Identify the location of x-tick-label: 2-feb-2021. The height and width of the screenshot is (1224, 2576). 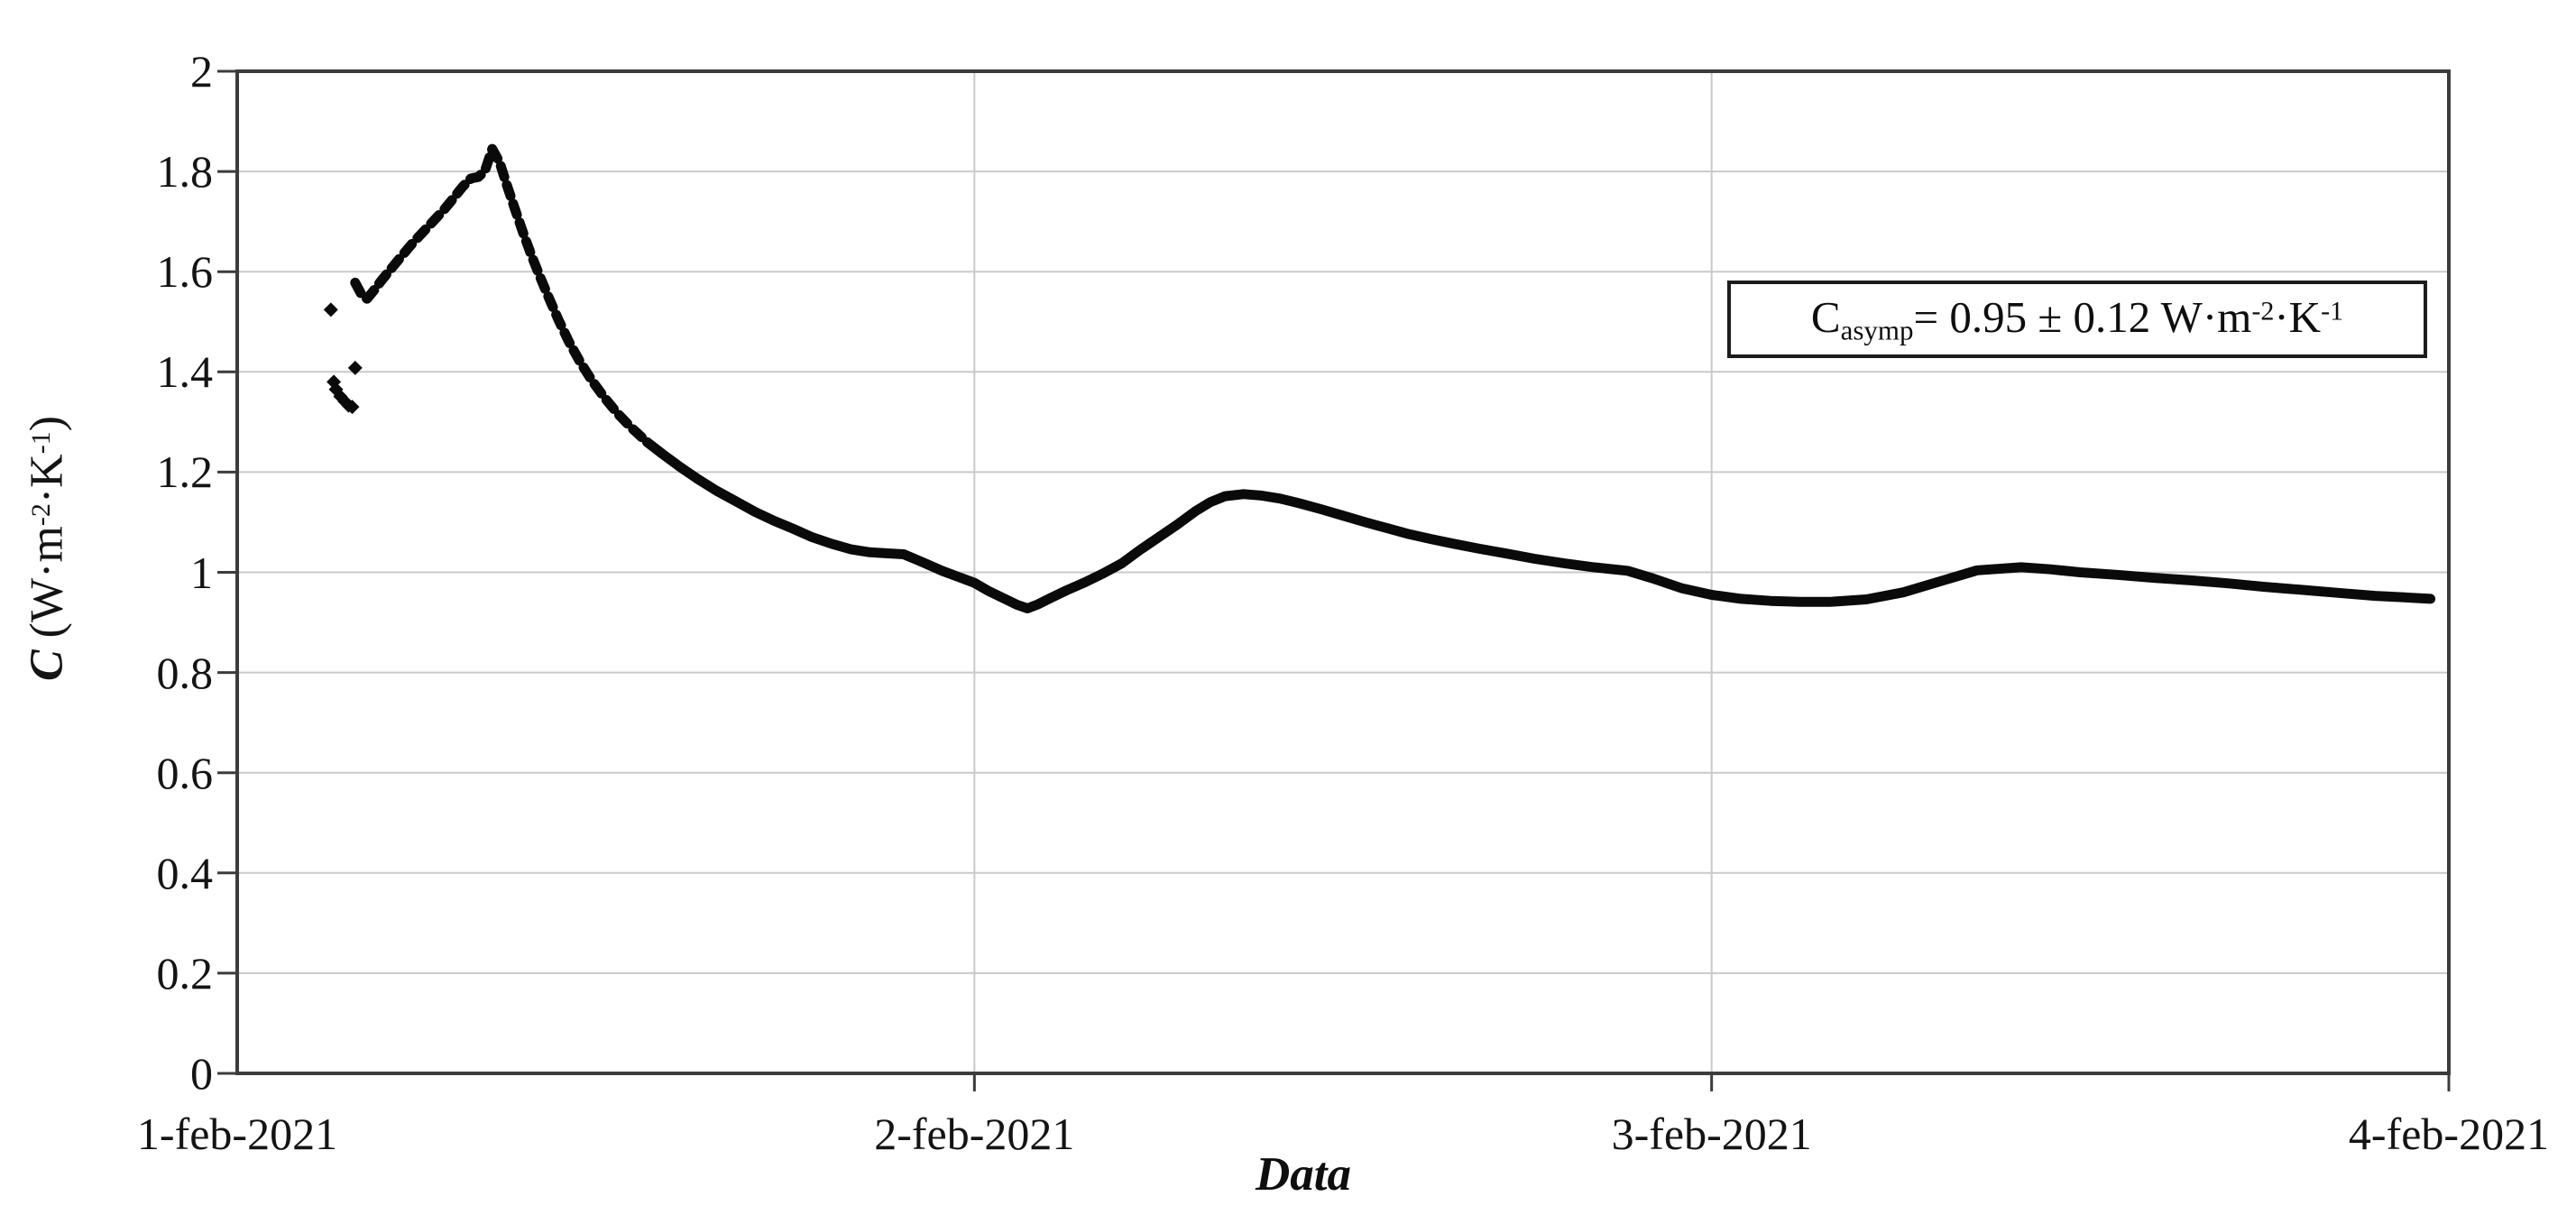
(974, 1134).